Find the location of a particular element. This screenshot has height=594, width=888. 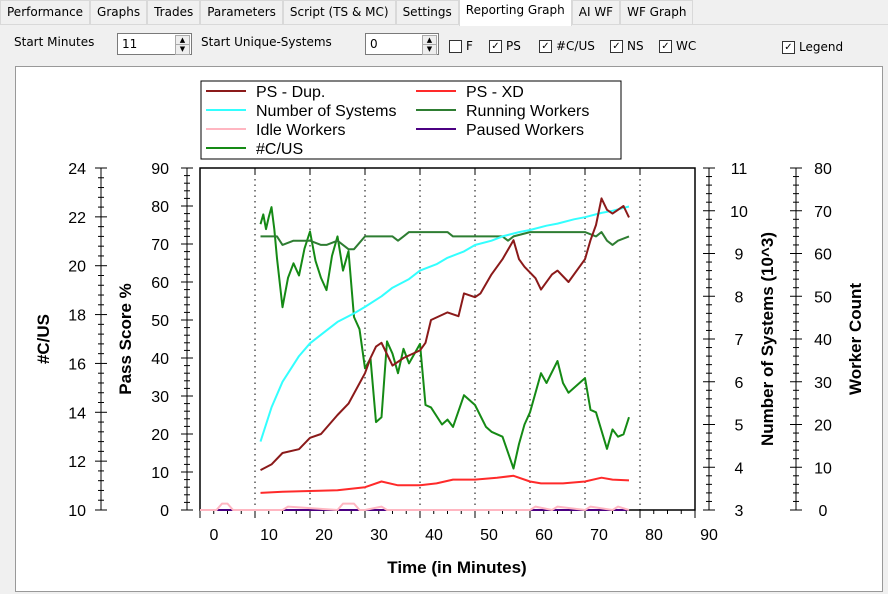

y-tick-label-wc: 30 is located at coordinates (823, 383).